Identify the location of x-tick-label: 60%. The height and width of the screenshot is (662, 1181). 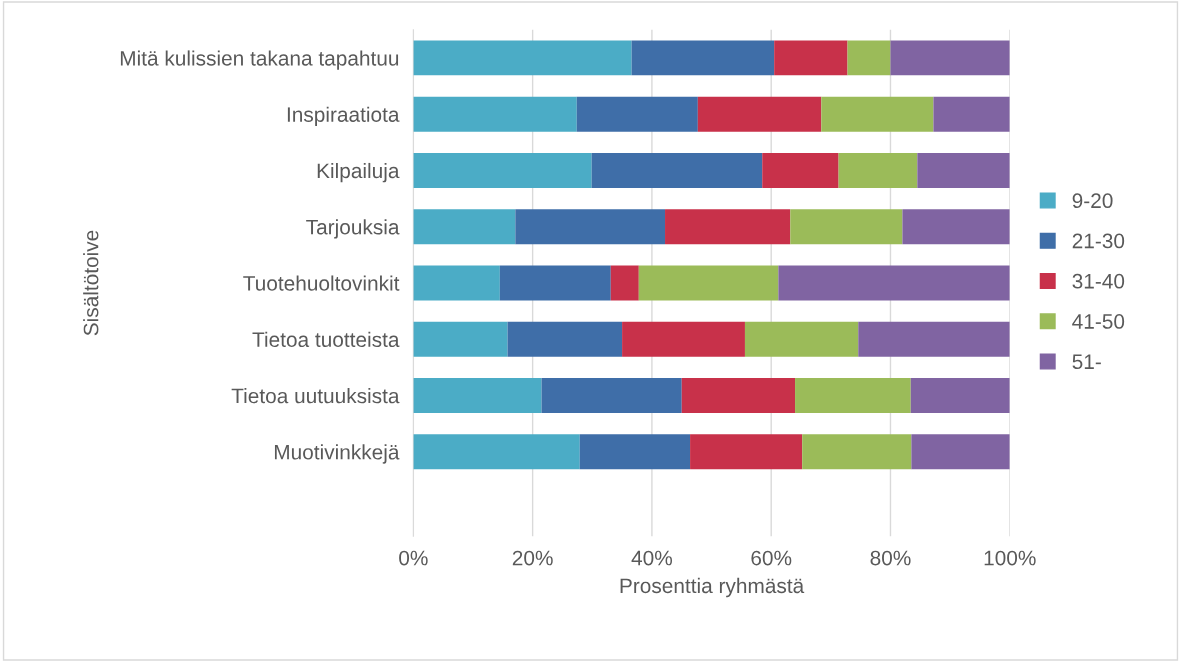
(771, 558).